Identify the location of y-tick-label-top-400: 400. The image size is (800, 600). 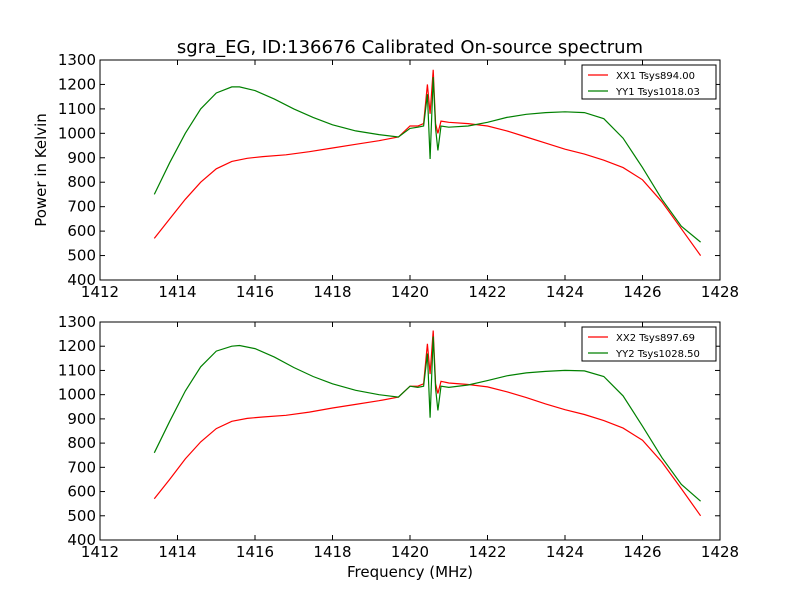
(81, 280).